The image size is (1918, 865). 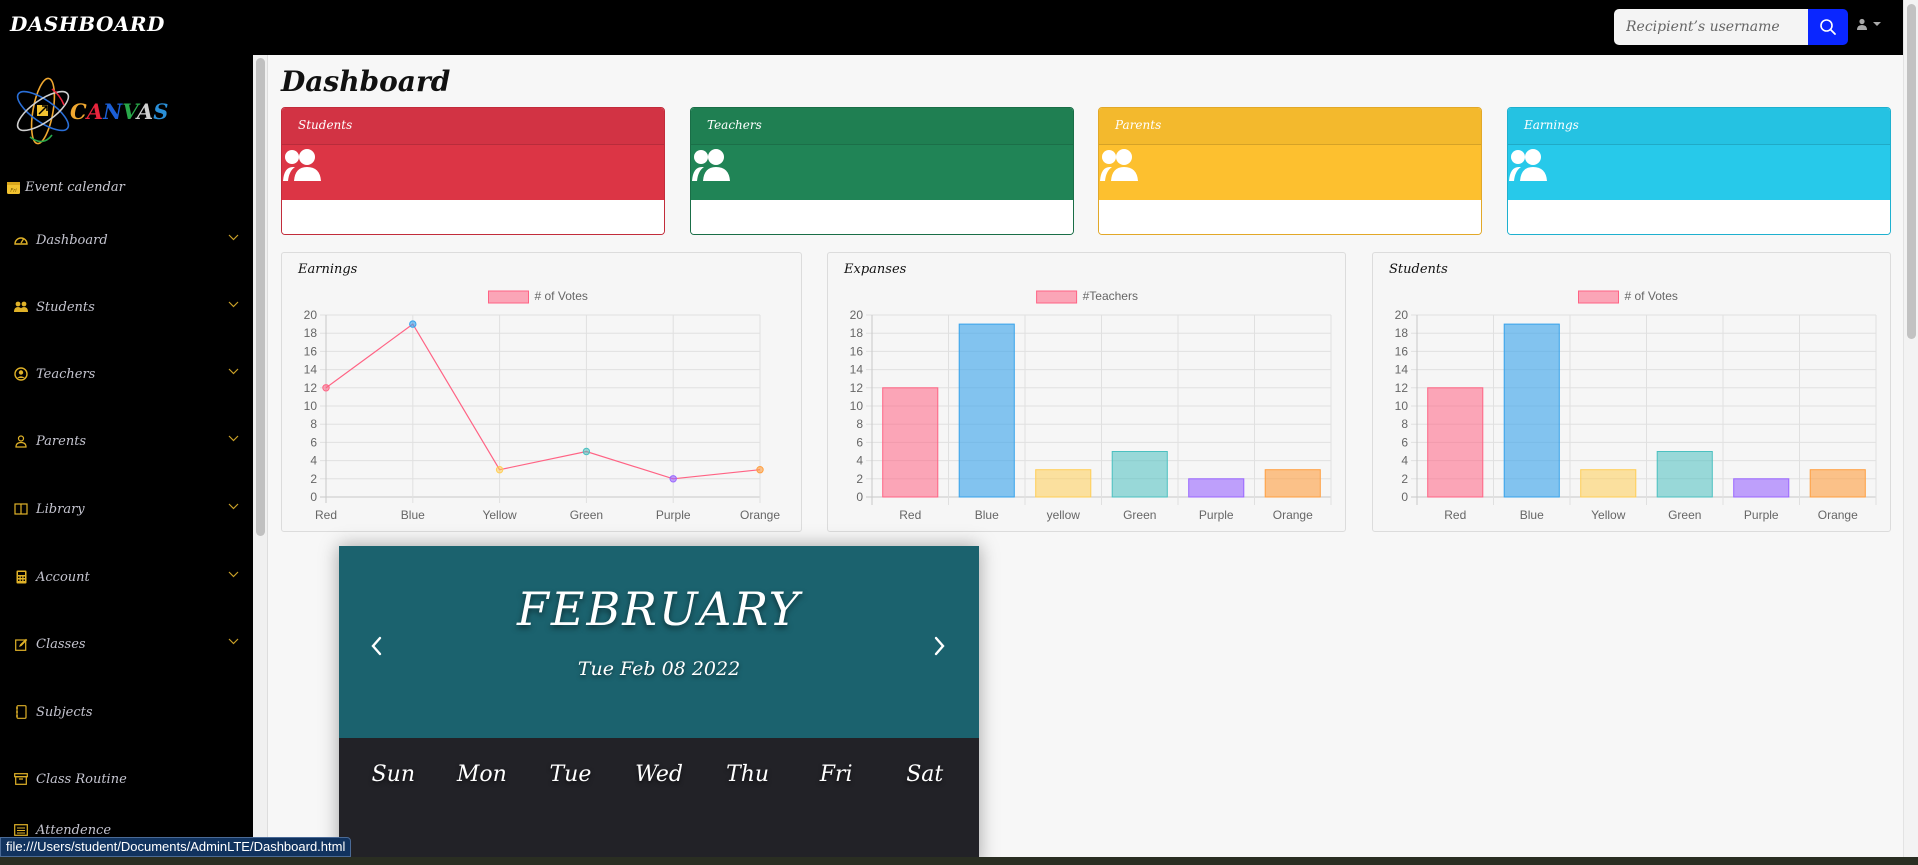 What do you see at coordinates (1868, 24) in the screenshot?
I see `user-dropdown` at bounding box center [1868, 24].